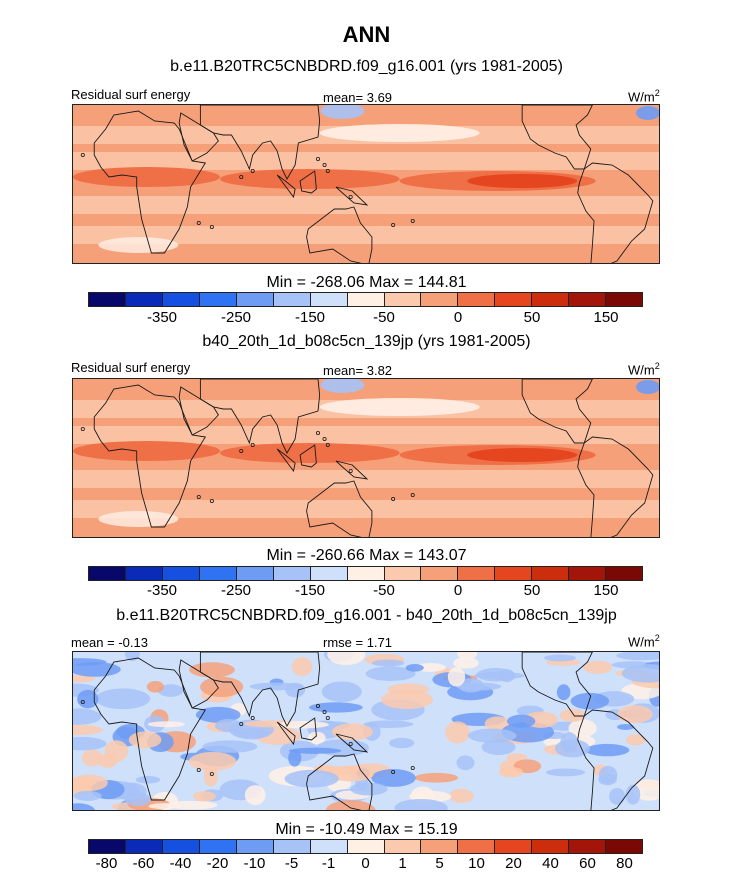  What do you see at coordinates (342, 386) in the screenshot?
I see `field-negative-patch` at bounding box center [342, 386].